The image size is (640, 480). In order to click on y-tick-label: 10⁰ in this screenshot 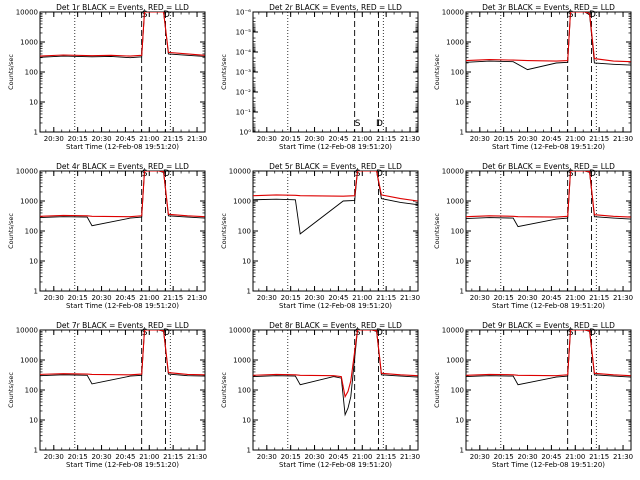, I will do `click(245, 133)`.